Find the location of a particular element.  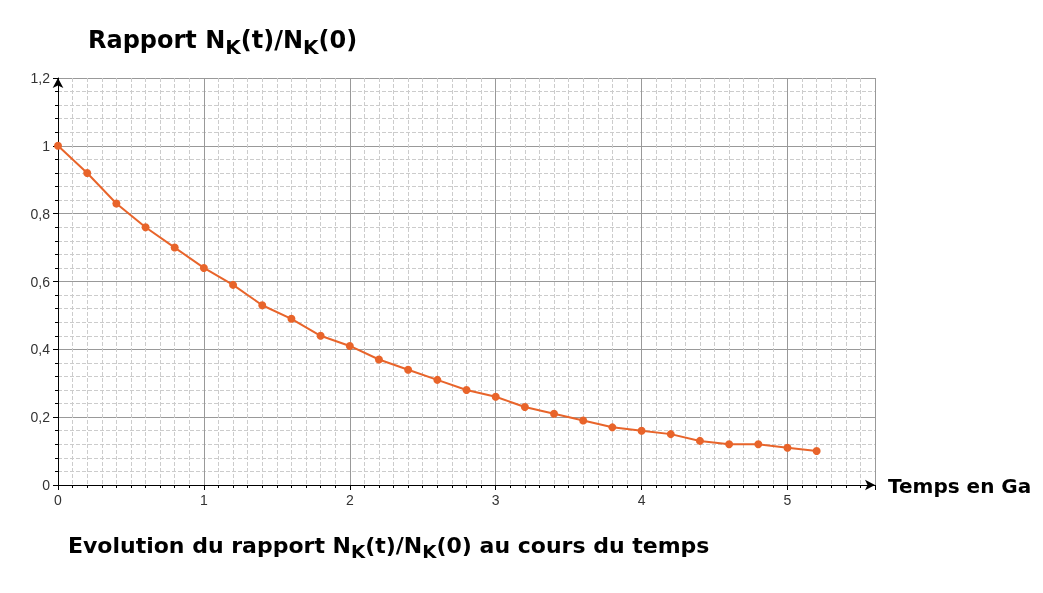

y-tick-label: 1,2 is located at coordinates (40, 78).